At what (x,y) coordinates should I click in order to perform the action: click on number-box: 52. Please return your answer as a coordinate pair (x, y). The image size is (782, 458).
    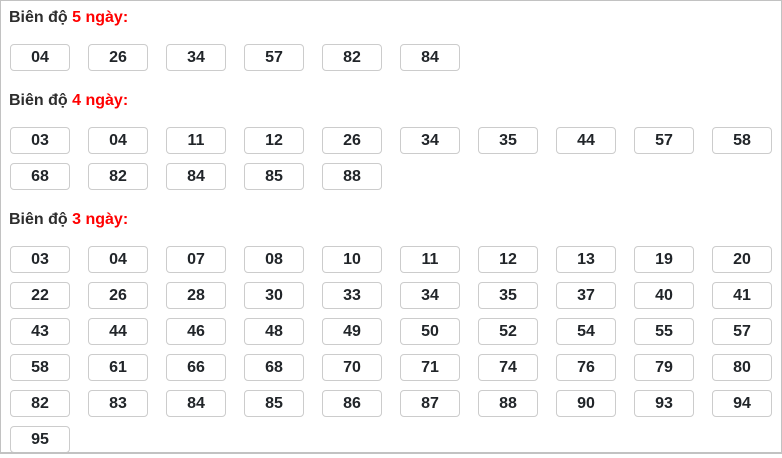
    Looking at the image, I should click on (508, 331).